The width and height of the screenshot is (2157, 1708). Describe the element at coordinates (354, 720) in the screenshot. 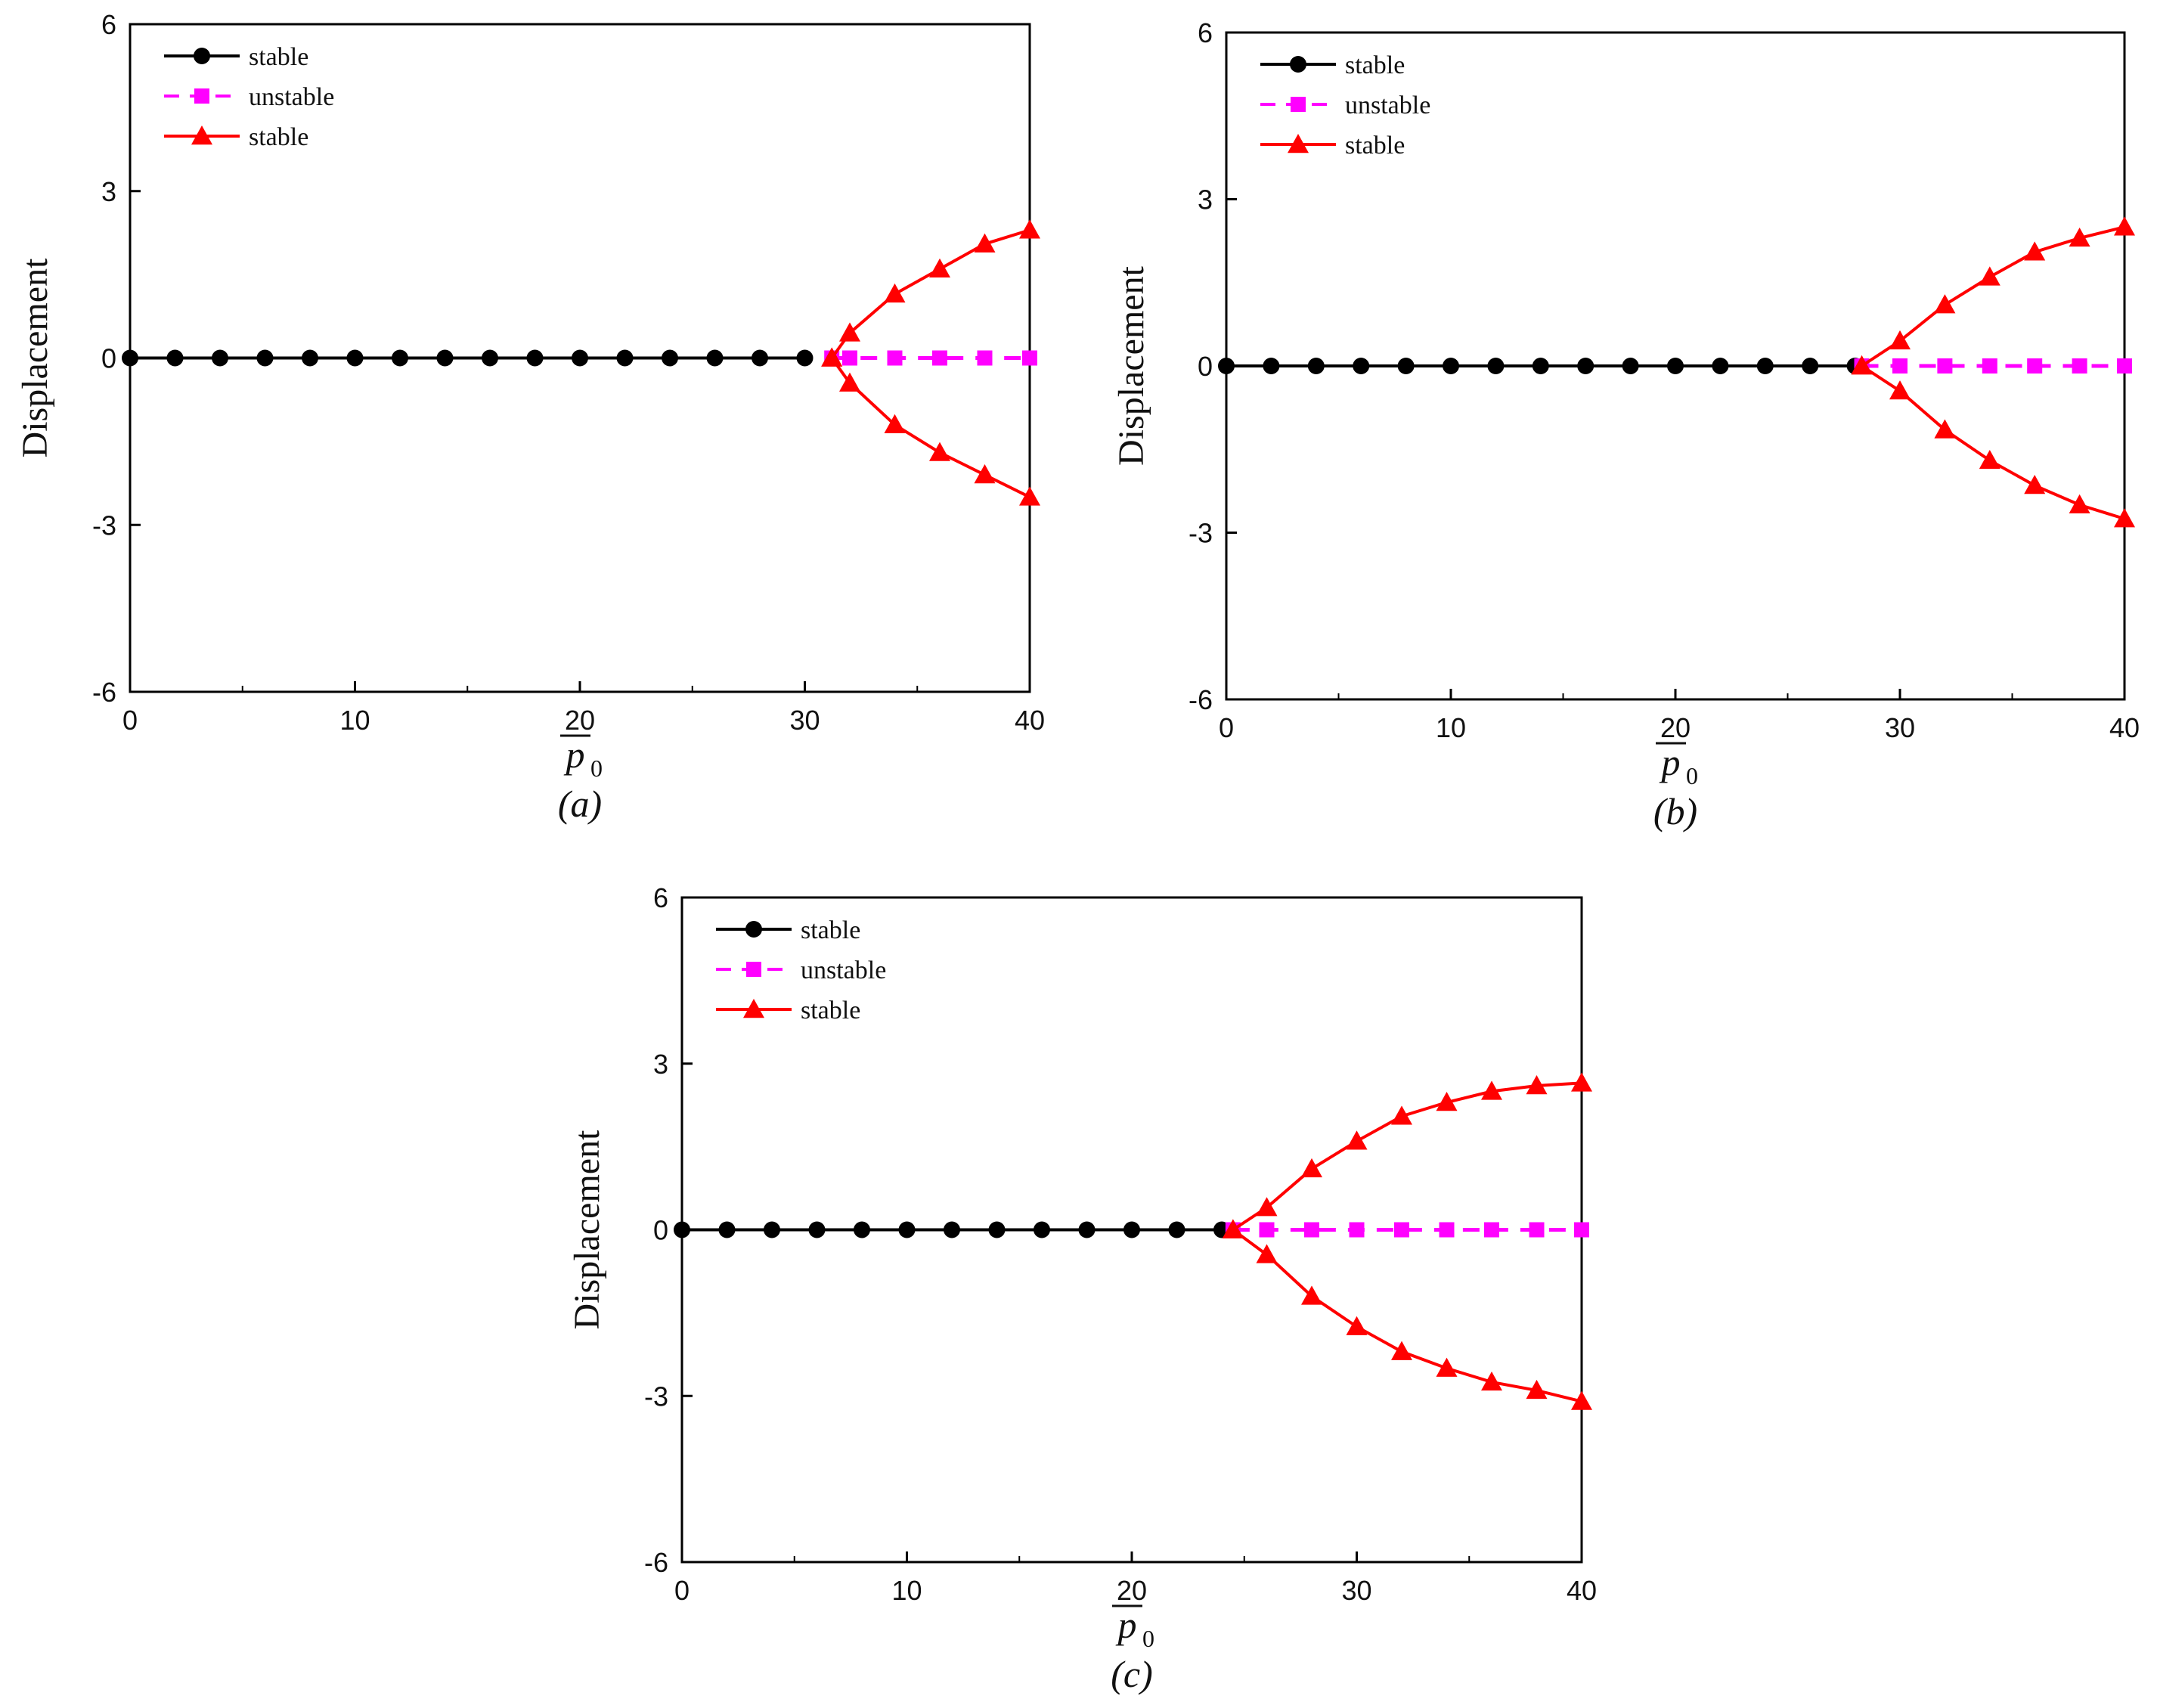

I see `x-tick-label: 10` at that location.